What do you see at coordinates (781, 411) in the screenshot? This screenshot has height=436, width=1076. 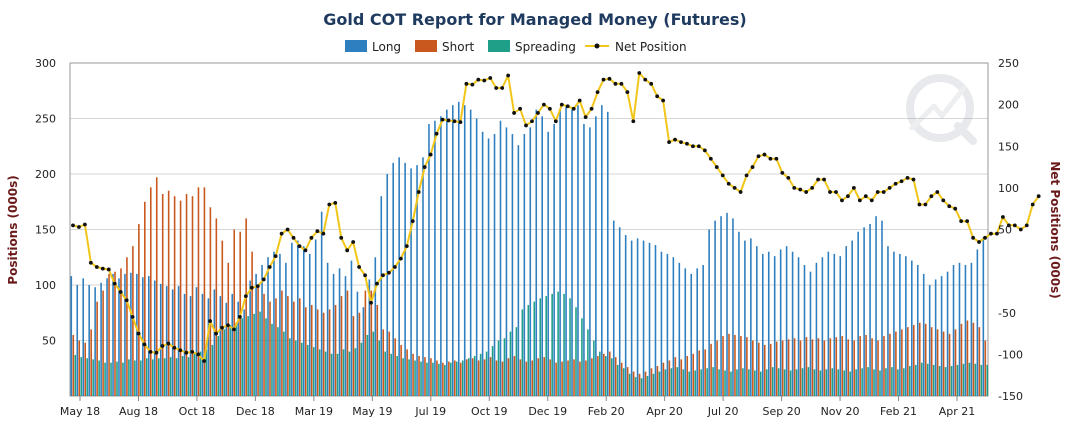 I see `x-tick-label: Sep 20` at bounding box center [781, 411].